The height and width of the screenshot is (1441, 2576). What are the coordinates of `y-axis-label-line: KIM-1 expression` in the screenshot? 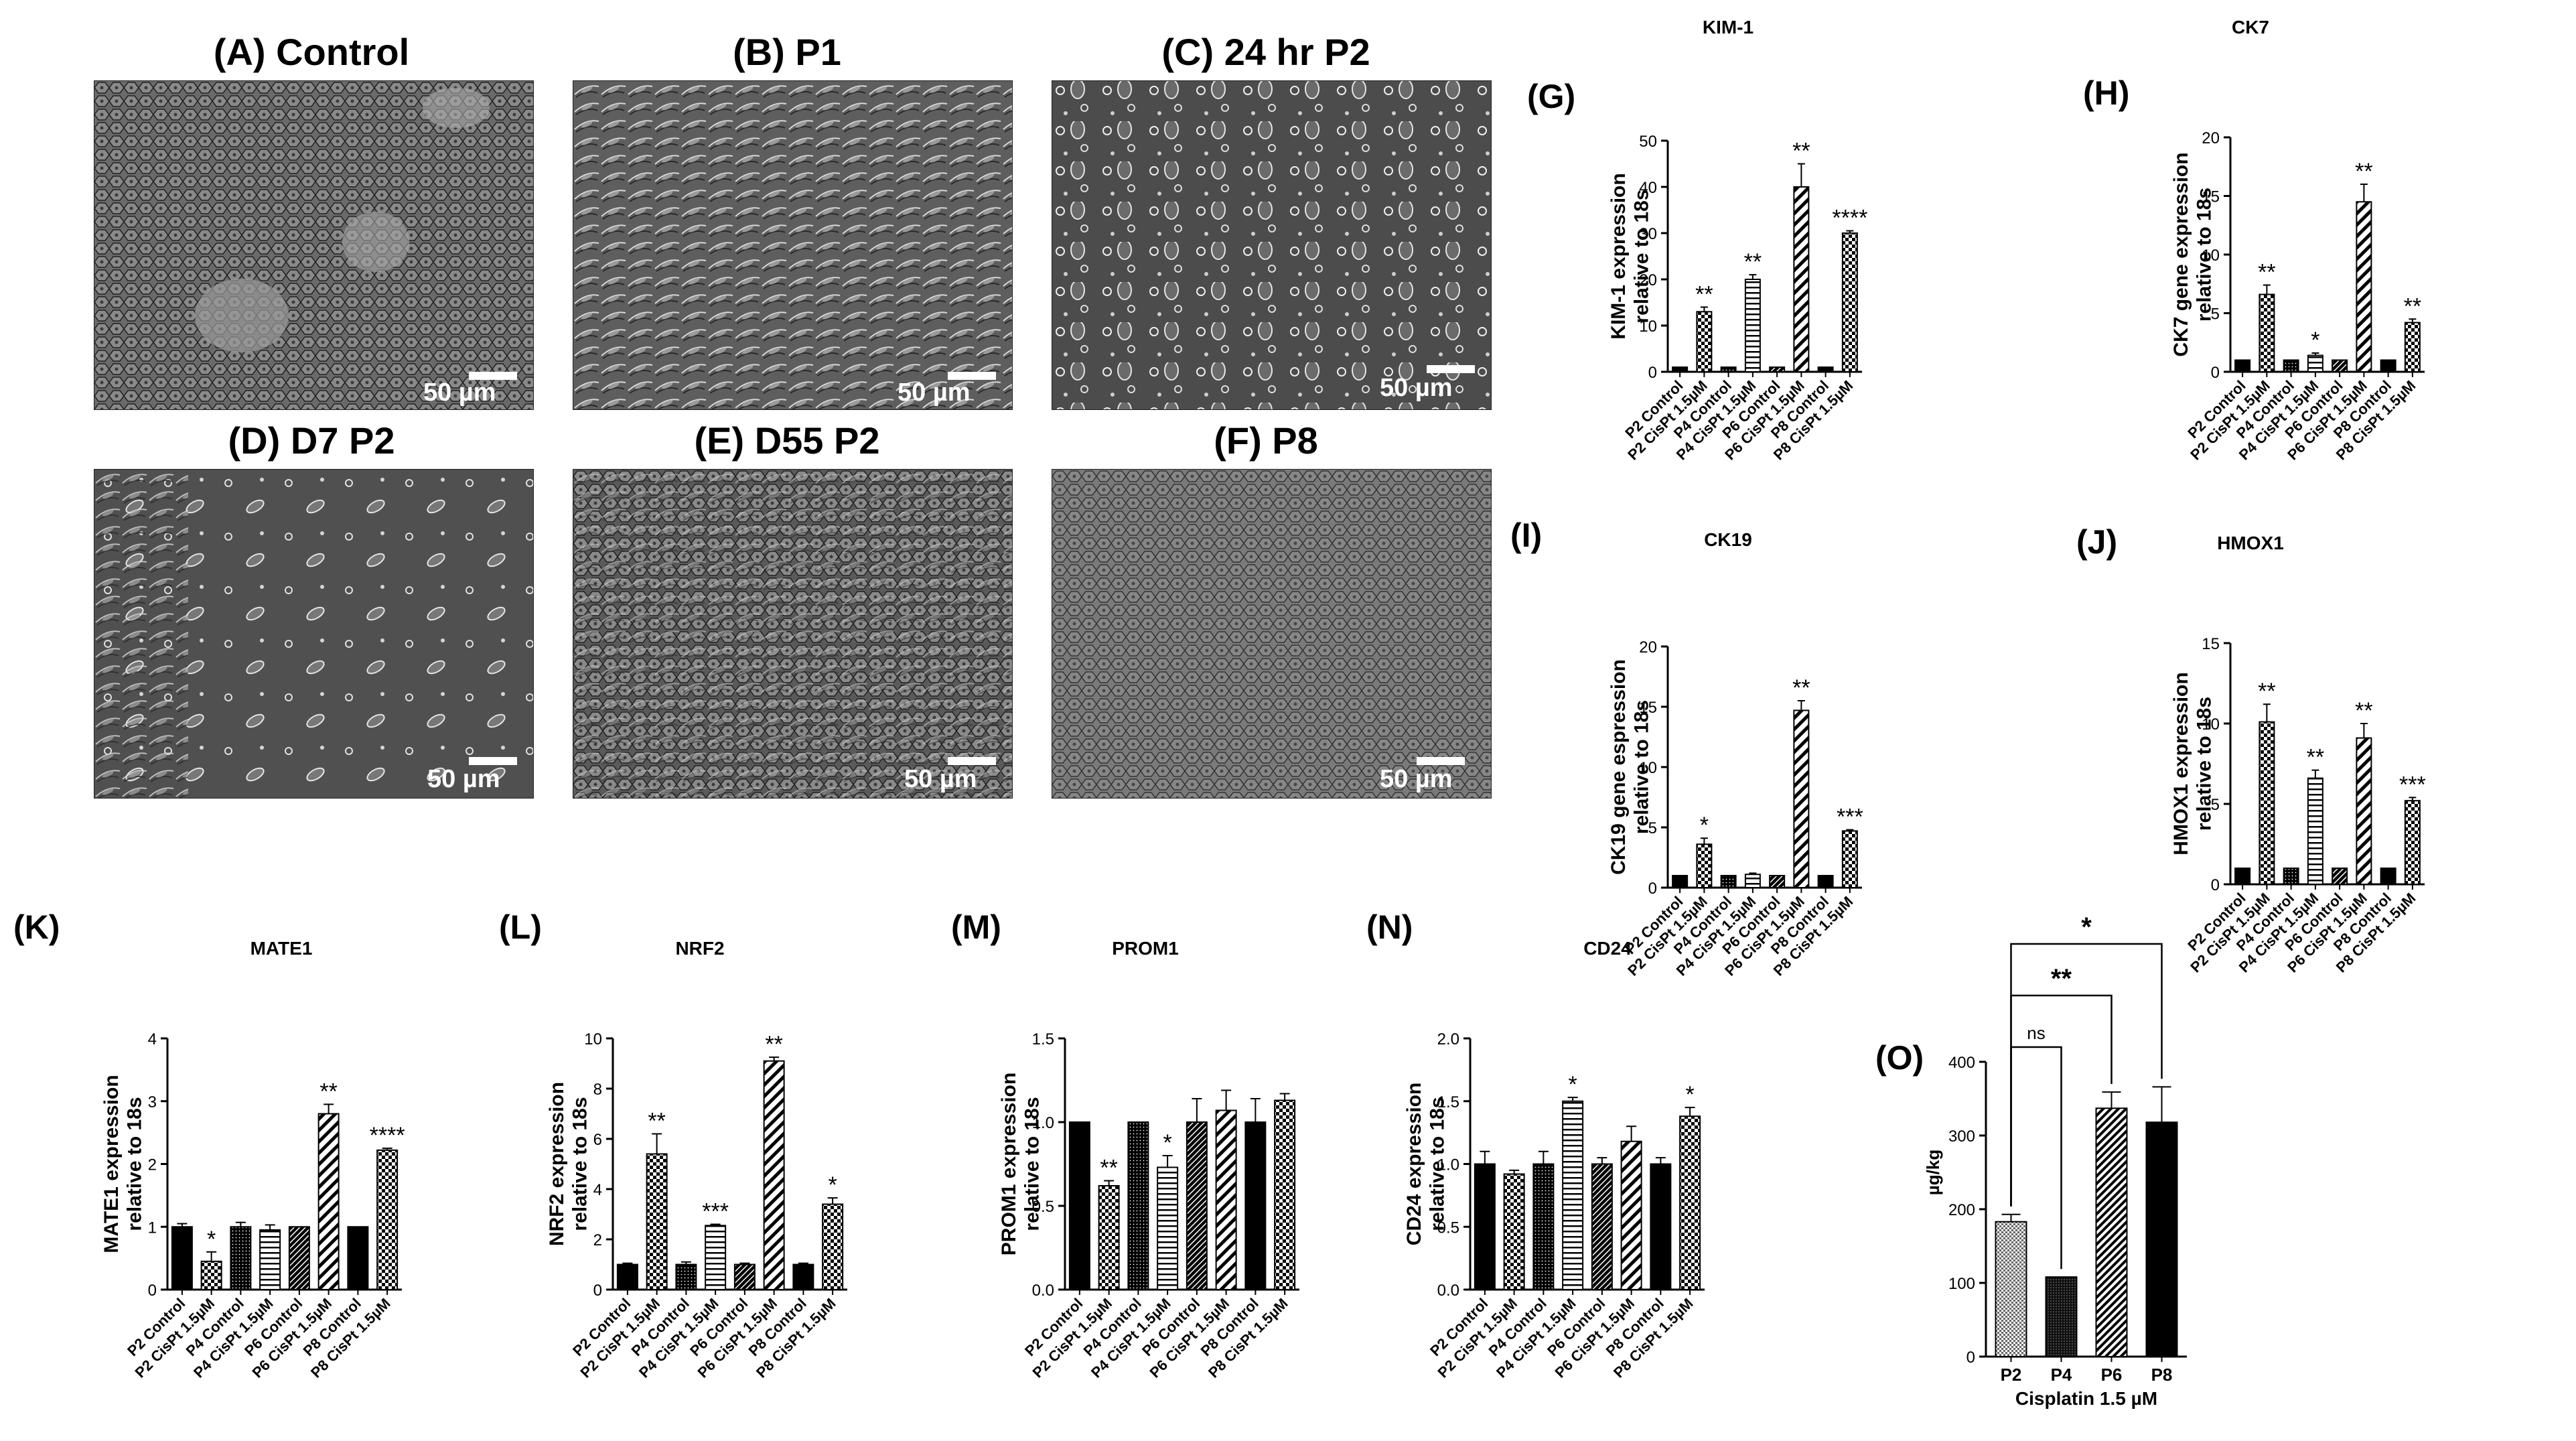 It's located at (1618, 256).